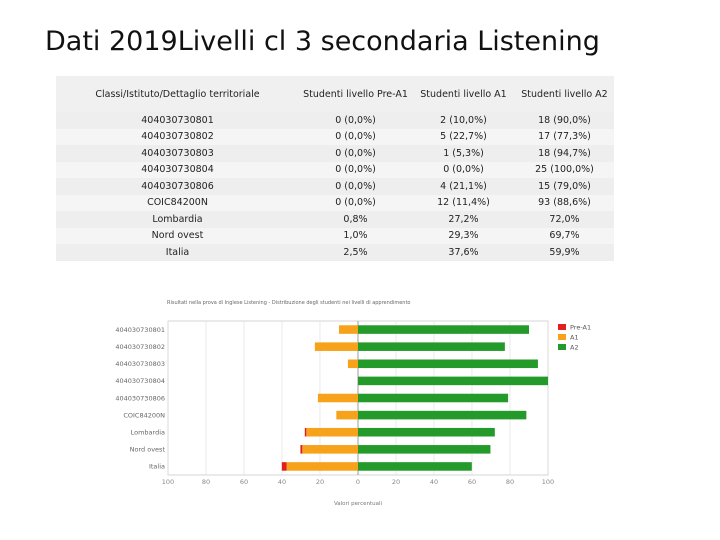 The height and width of the screenshot is (540, 720). Describe the element at coordinates (355, 219) in the screenshot. I see `pre-a1-cell: 0,8%` at that location.